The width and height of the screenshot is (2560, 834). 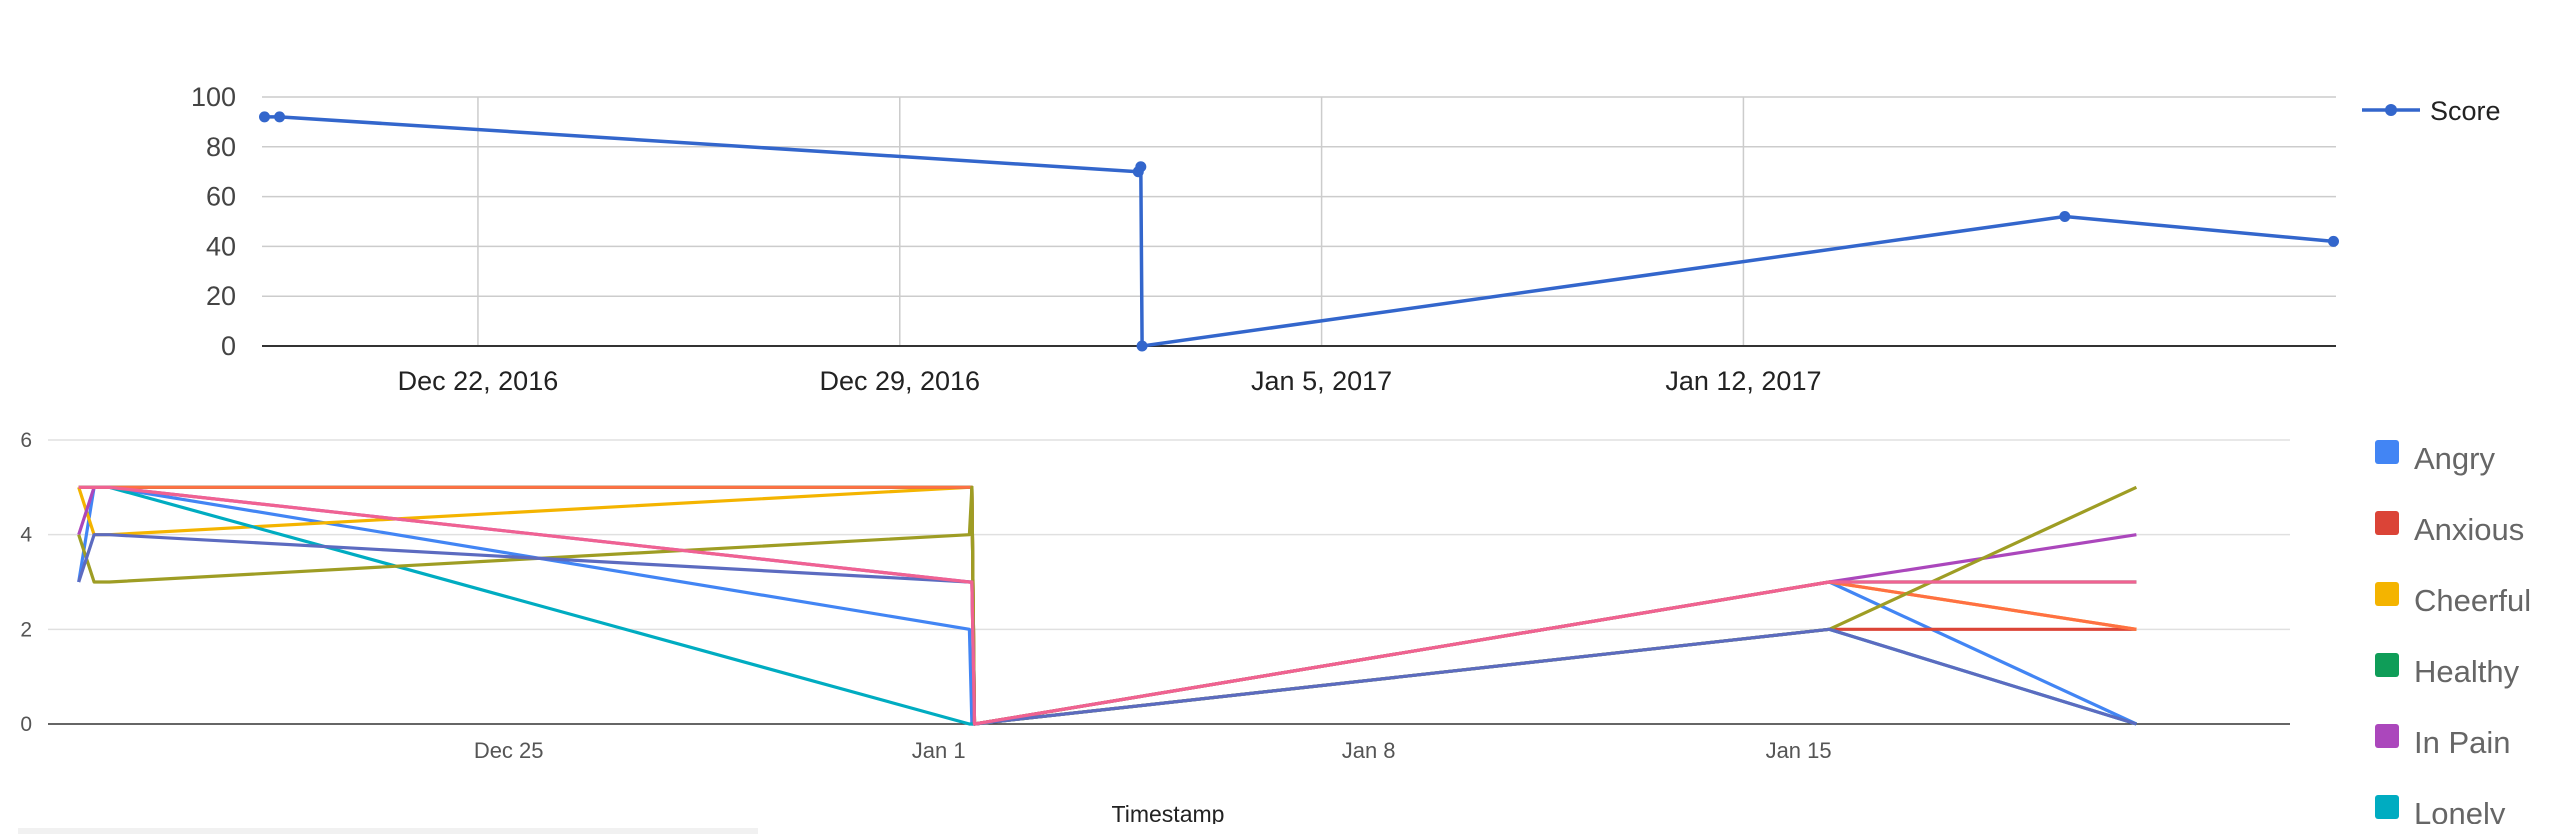 I want to click on x-tick-label: Dec 22, 2016, so click(x=478, y=381).